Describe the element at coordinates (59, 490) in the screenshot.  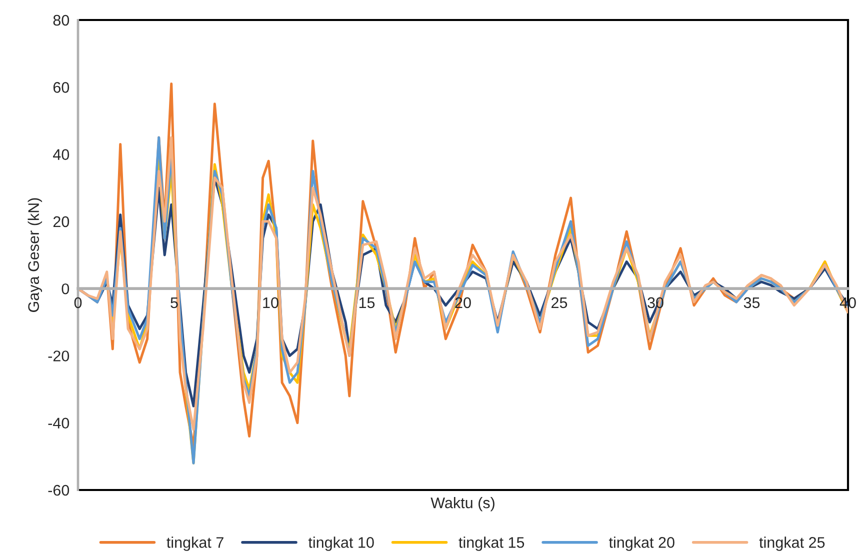
I see `y-tick-label: -60` at that location.